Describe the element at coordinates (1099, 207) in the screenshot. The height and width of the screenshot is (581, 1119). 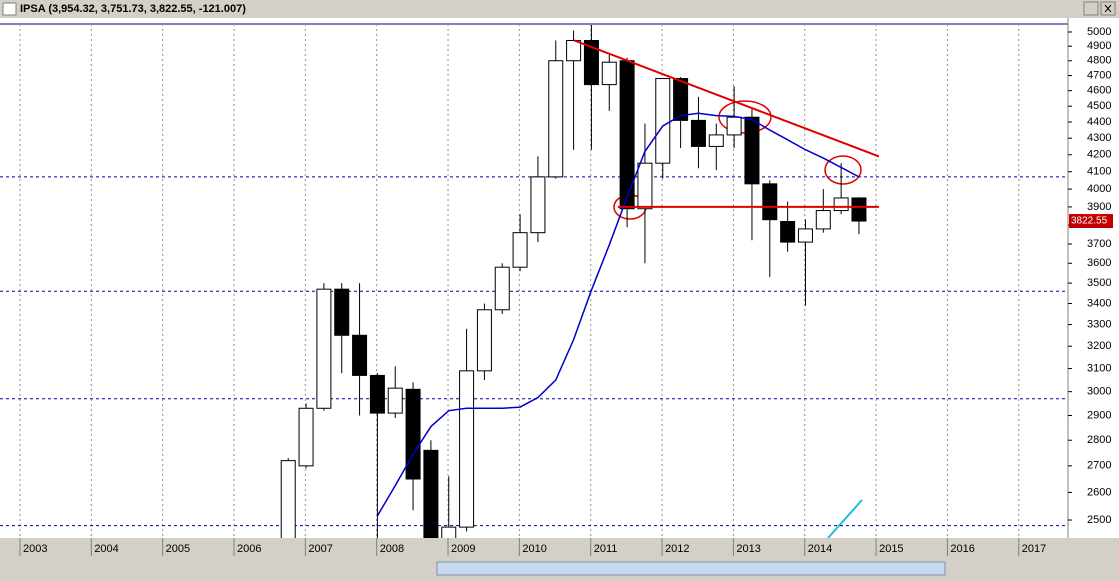
I see `y-tick-label: 3900` at that location.